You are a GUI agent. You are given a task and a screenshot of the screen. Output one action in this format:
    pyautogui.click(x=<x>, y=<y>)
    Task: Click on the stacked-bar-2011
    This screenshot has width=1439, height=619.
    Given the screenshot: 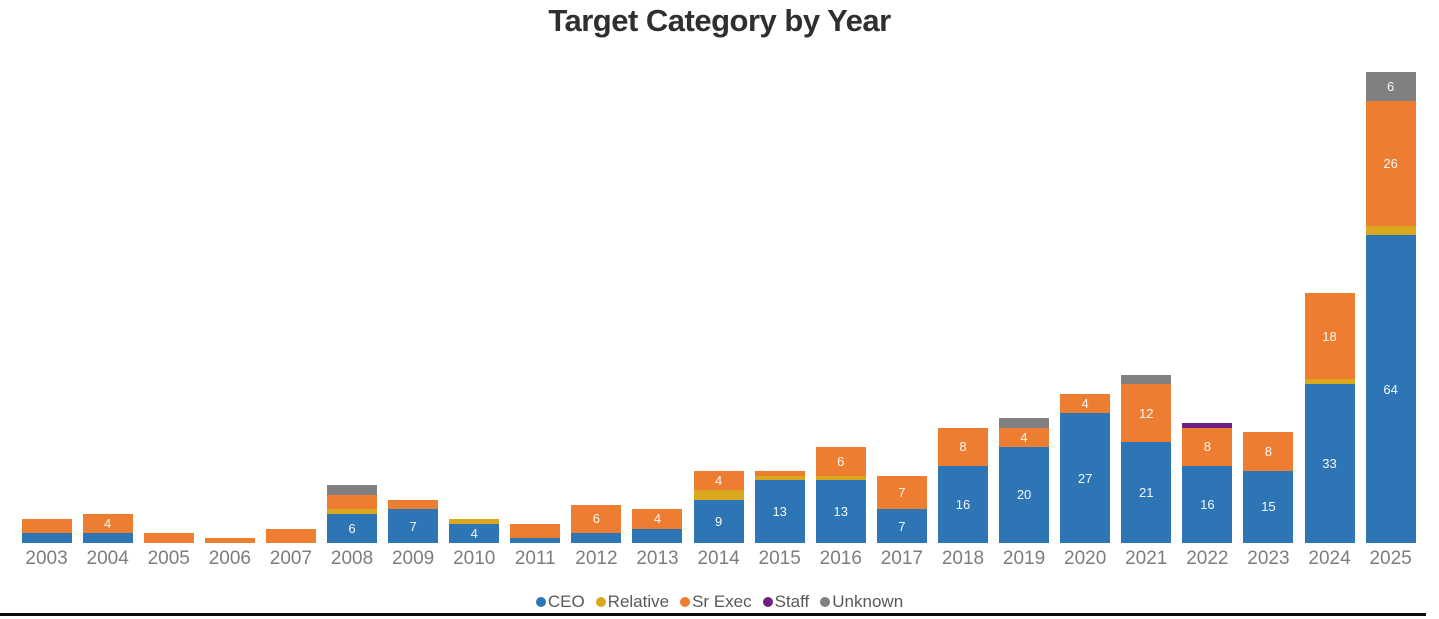 What is the action you would take?
    pyautogui.click(x=535, y=533)
    